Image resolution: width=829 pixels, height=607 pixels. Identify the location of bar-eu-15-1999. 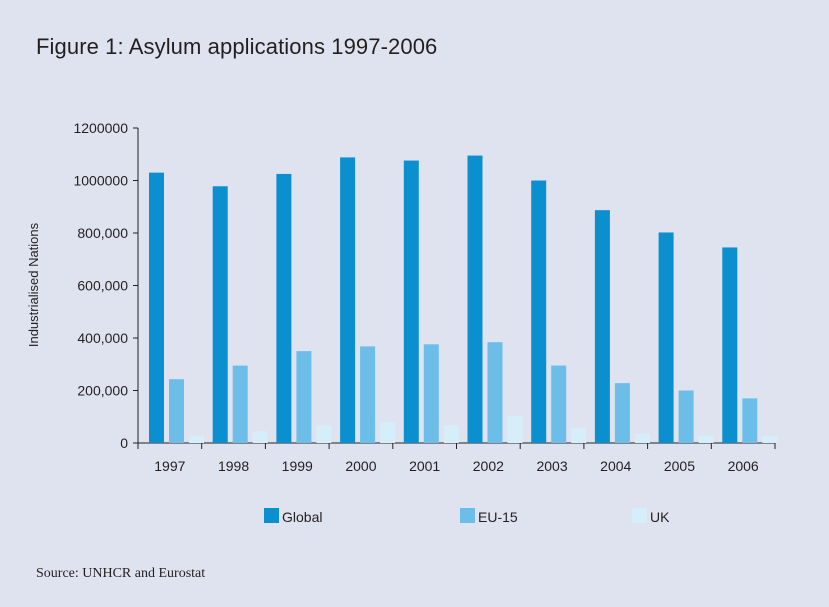
(304, 397).